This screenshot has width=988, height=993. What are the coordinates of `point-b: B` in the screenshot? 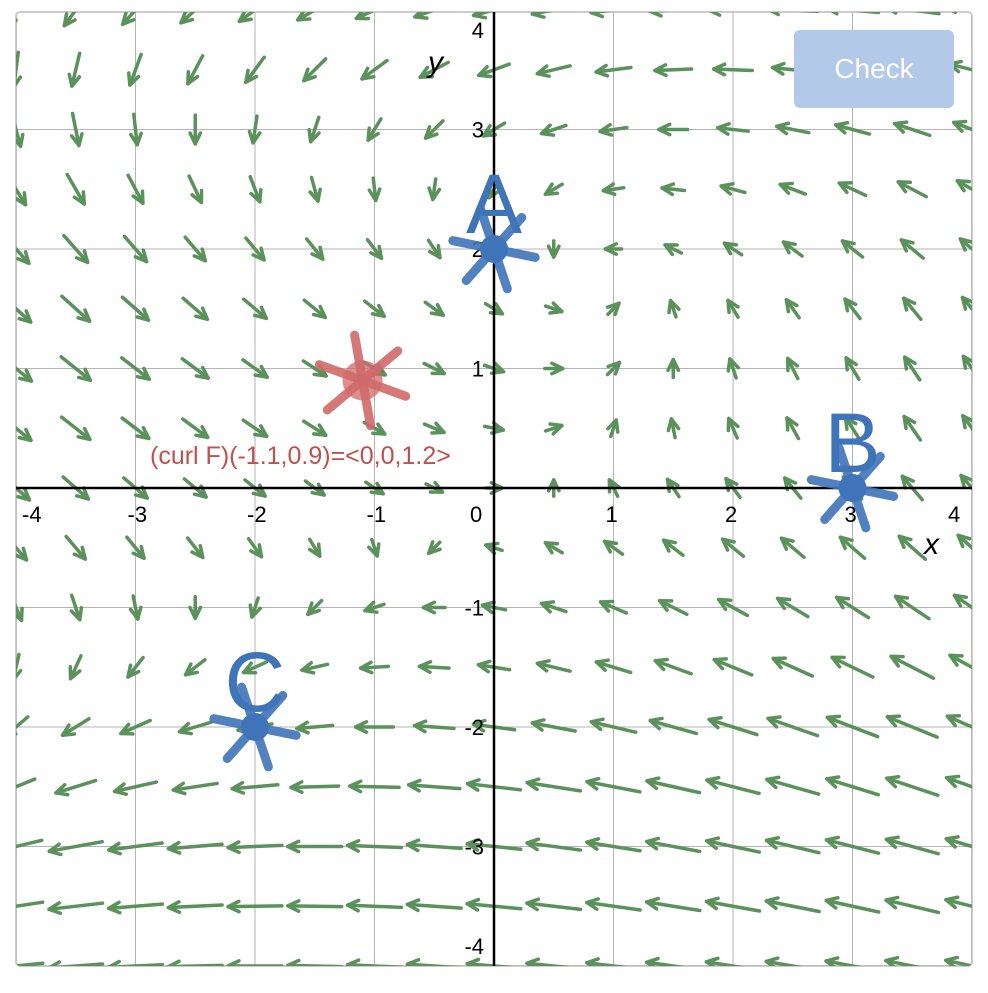 It's located at (852, 464).